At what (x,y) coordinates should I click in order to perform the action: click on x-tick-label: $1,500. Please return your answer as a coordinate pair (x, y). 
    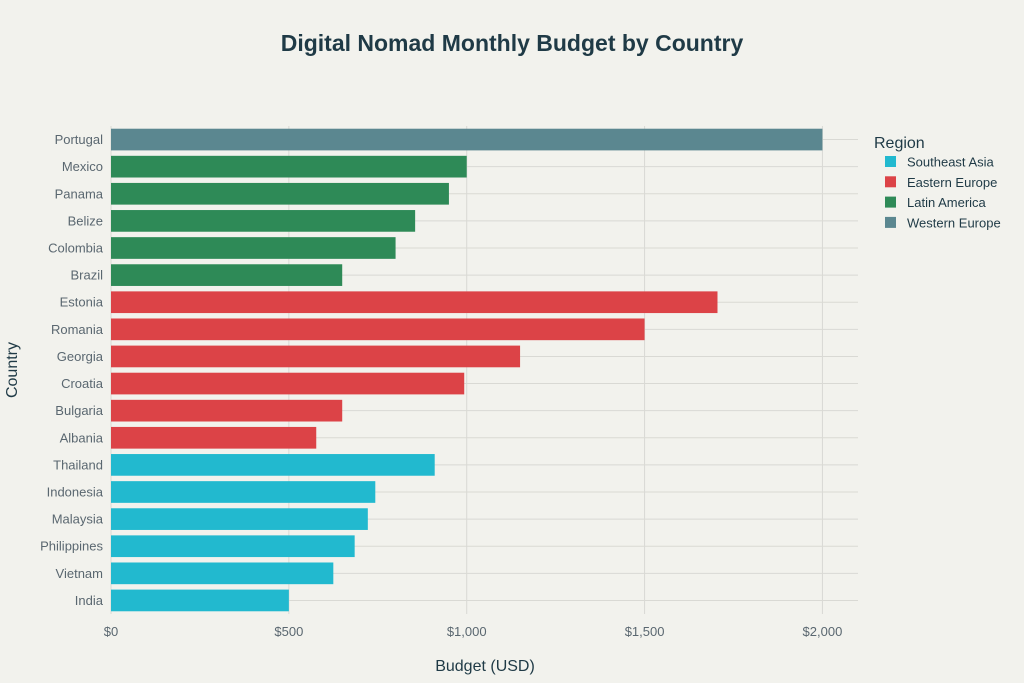
    Looking at the image, I should click on (645, 631).